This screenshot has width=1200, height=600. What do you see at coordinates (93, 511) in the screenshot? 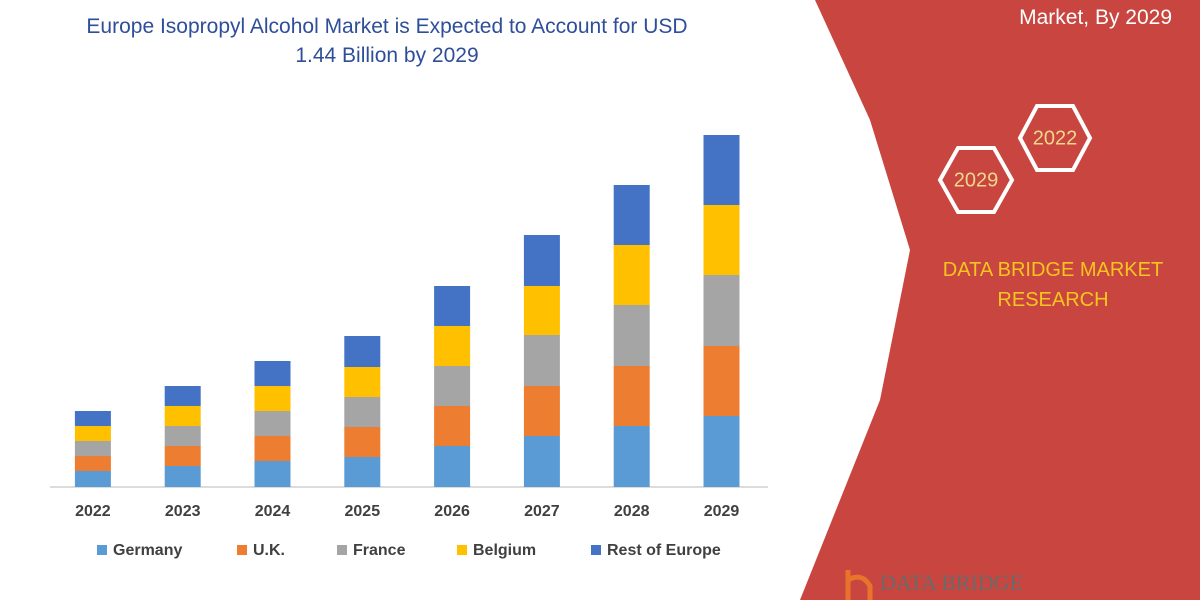
I see `x-tick-label: 2022` at bounding box center [93, 511].